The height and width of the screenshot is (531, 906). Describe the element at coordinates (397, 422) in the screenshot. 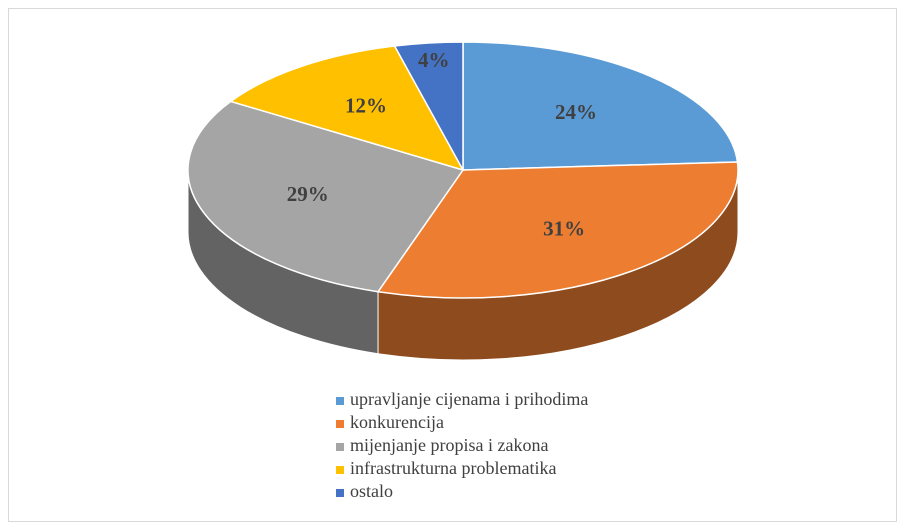

I see `legend-label: konkurencija` at that location.